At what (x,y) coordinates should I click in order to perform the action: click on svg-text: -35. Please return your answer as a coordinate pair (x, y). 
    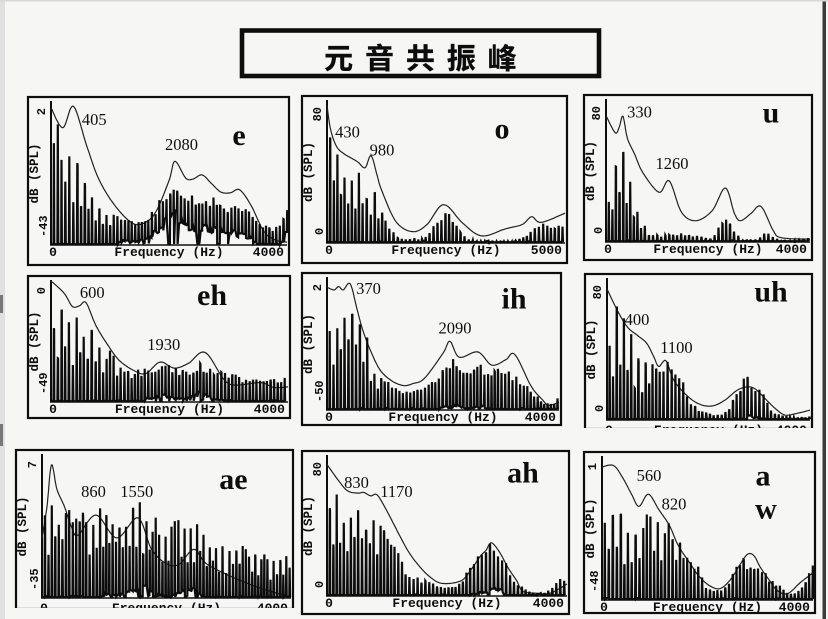
    Looking at the image, I should click on (35, 579).